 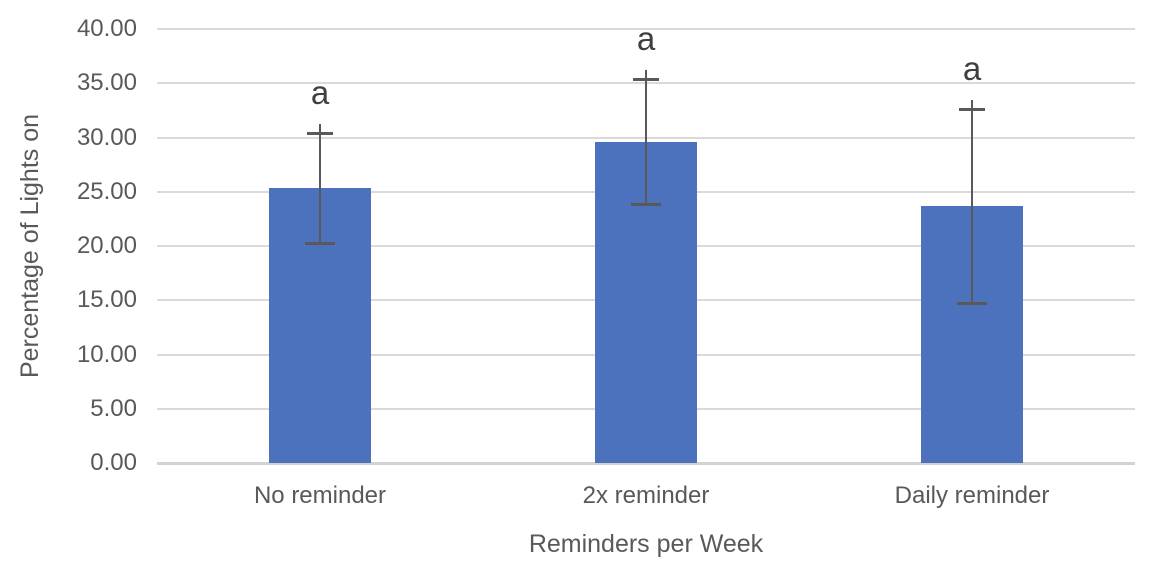 What do you see at coordinates (320, 495) in the screenshot?
I see `x-category-label: No reminder` at bounding box center [320, 495].